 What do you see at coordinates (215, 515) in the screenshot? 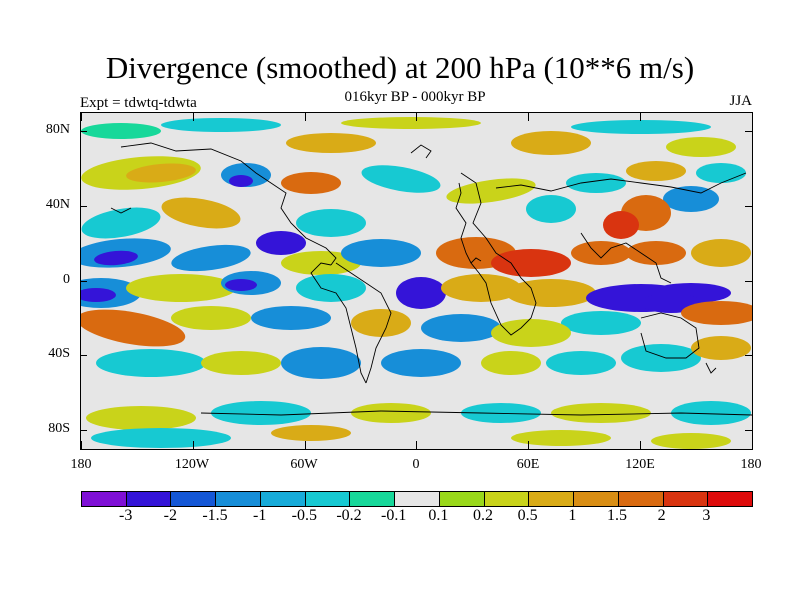
I see `colorbar-label: -1.5` at bounding box center [215, 515].